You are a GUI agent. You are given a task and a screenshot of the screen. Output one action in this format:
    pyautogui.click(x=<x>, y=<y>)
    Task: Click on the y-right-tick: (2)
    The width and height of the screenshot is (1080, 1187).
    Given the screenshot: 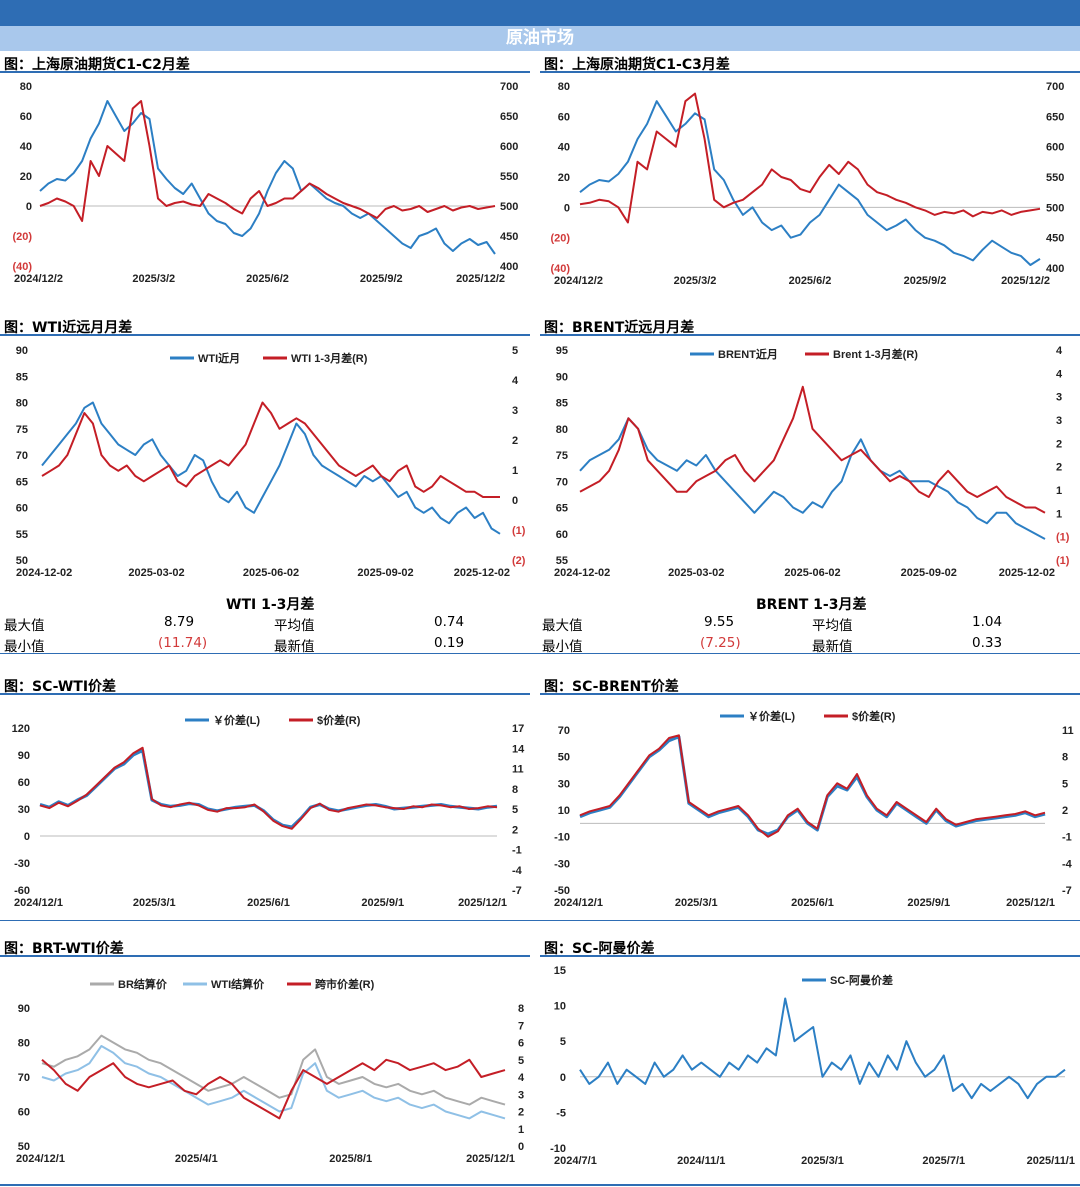 What is the action you would take?
    pyautogui.click(x=519, y=561)
    